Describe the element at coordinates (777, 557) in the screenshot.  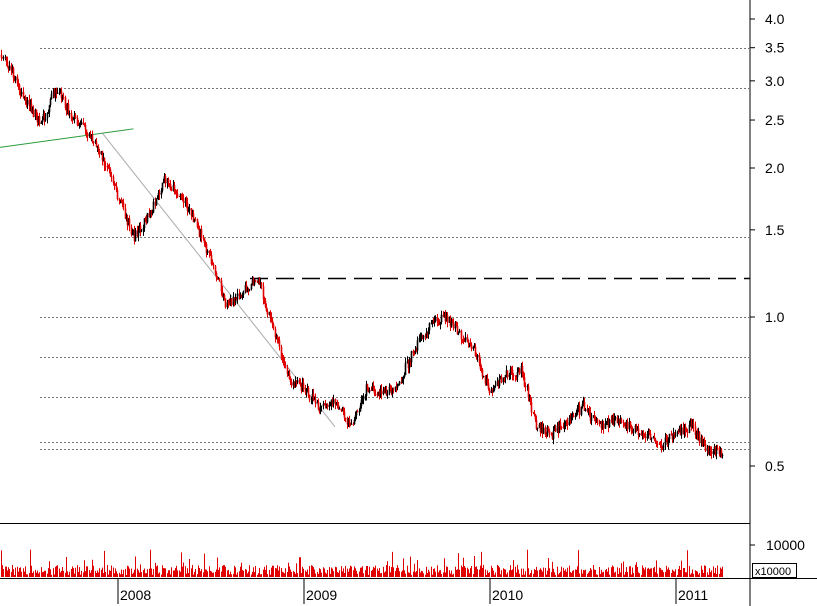
I see `volume-axis: 10000 x10000` at that location.